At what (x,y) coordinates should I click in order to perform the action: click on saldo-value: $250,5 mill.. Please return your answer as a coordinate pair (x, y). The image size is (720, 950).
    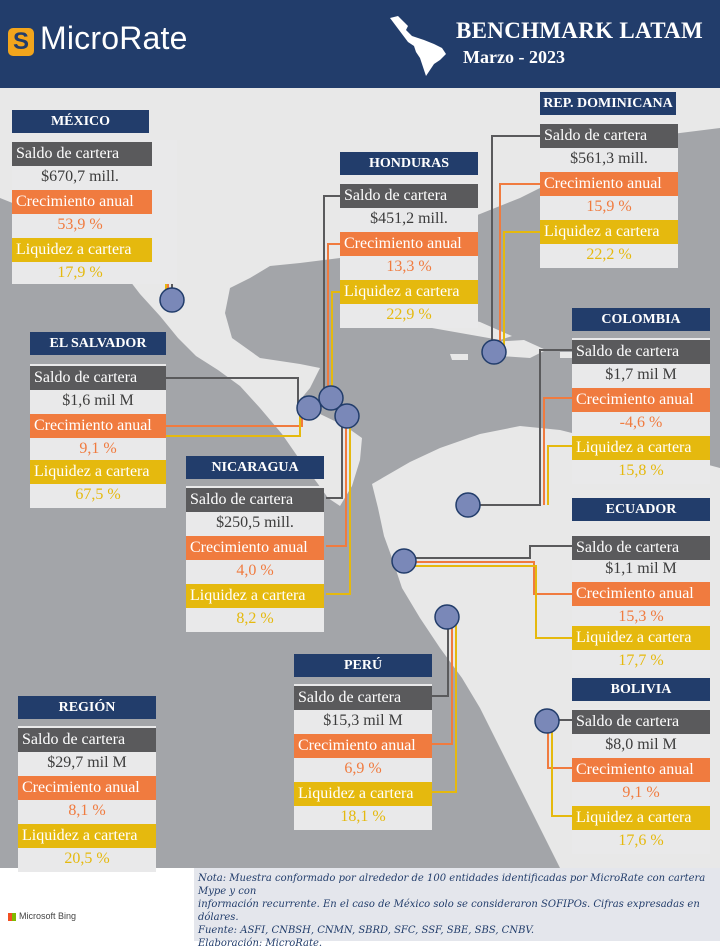
    Looking at the image, I should click on (255, 522).